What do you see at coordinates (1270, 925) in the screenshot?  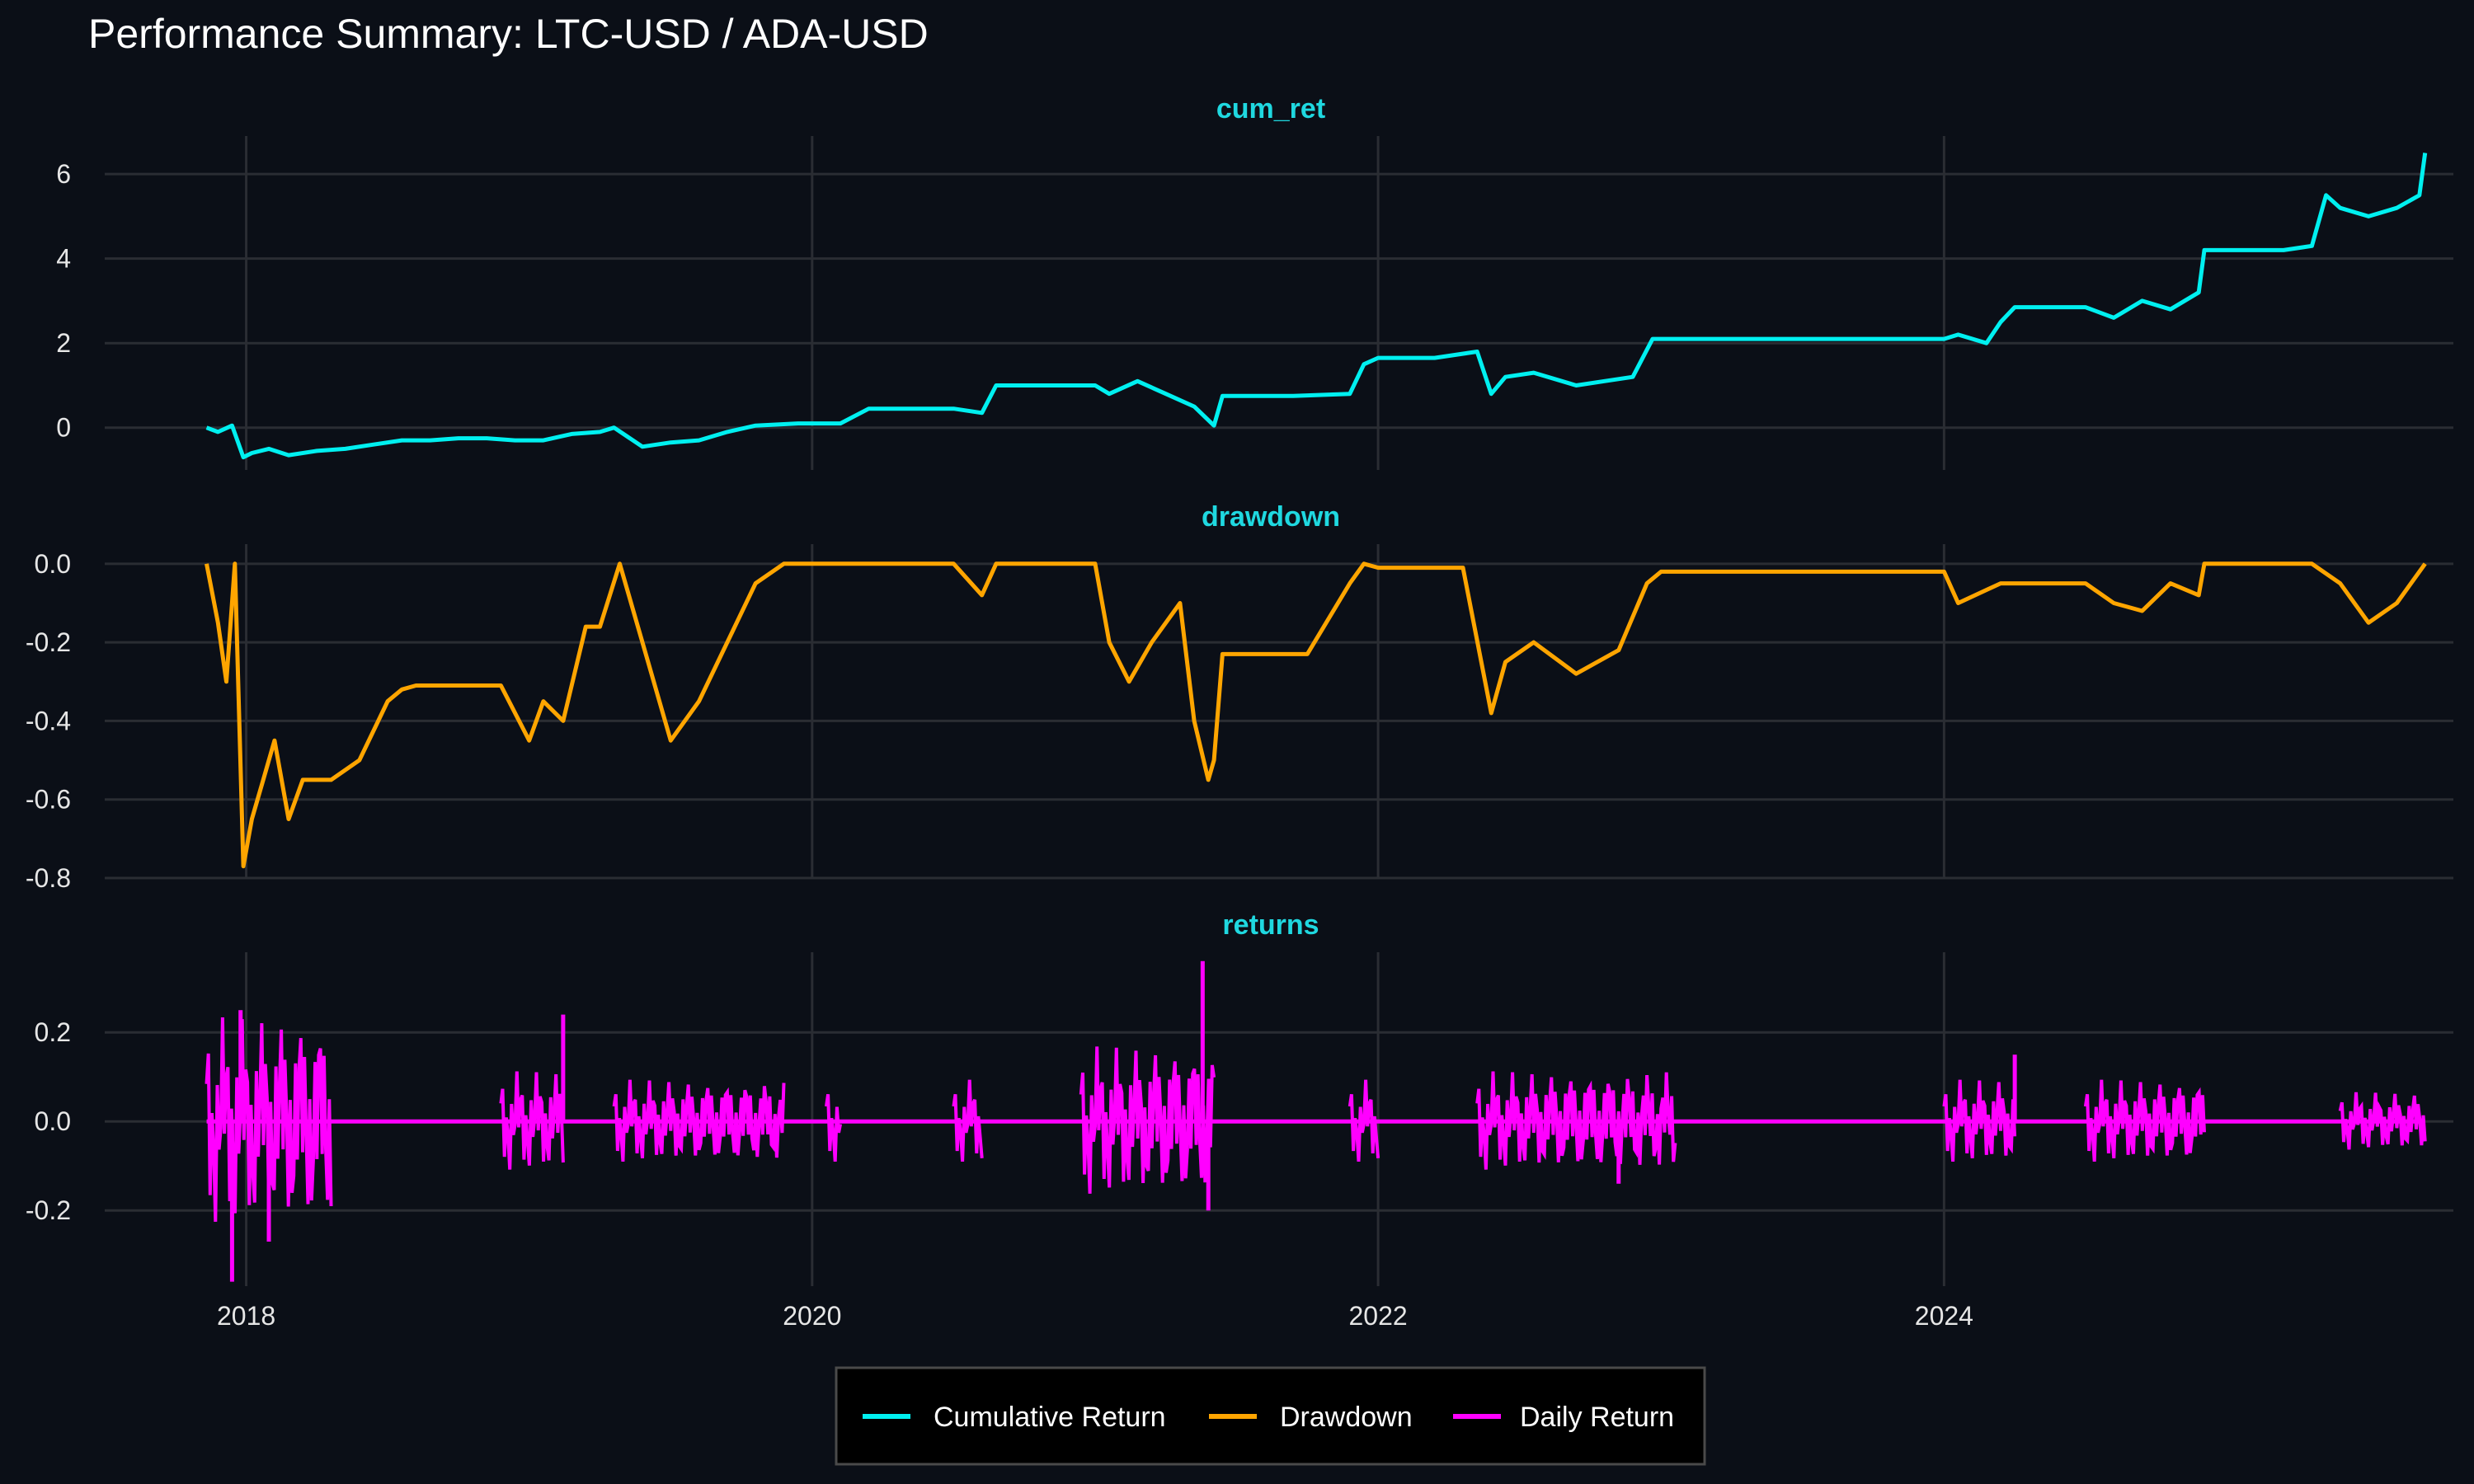 I see `panel-title-returns: returns` at bounding box center [1270, 925].